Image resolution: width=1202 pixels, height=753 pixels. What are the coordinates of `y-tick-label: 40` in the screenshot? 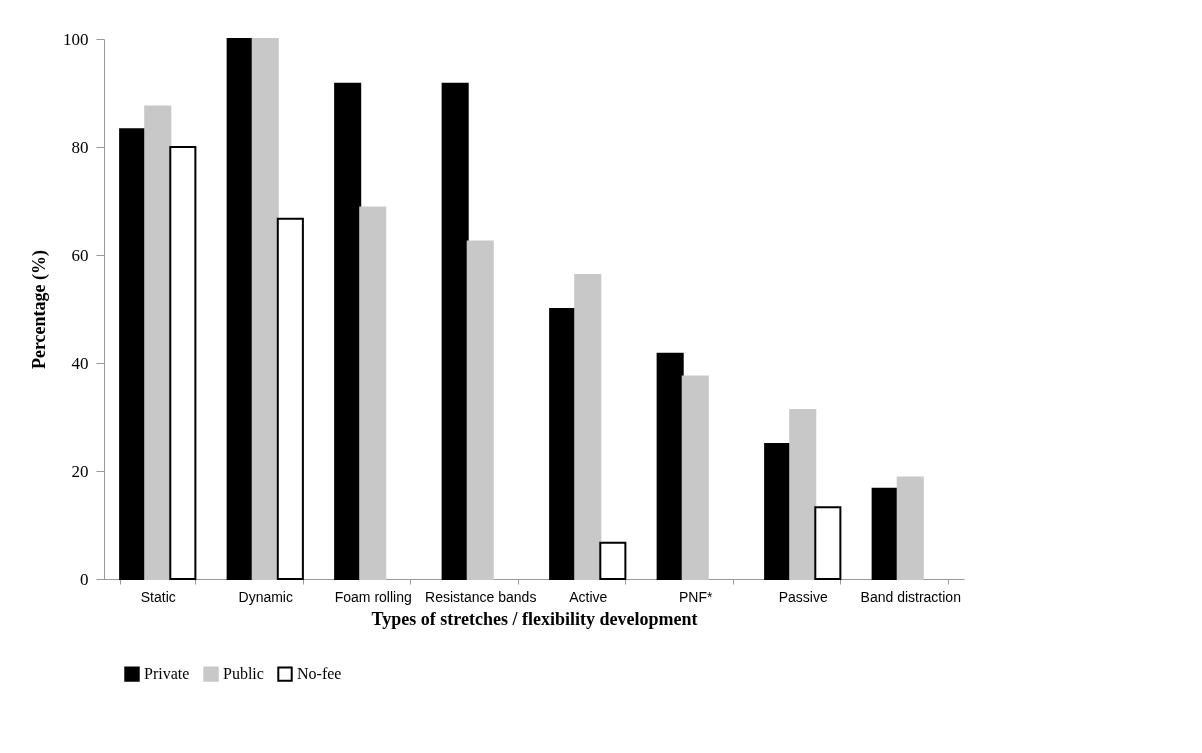 It's located at (80, 363).